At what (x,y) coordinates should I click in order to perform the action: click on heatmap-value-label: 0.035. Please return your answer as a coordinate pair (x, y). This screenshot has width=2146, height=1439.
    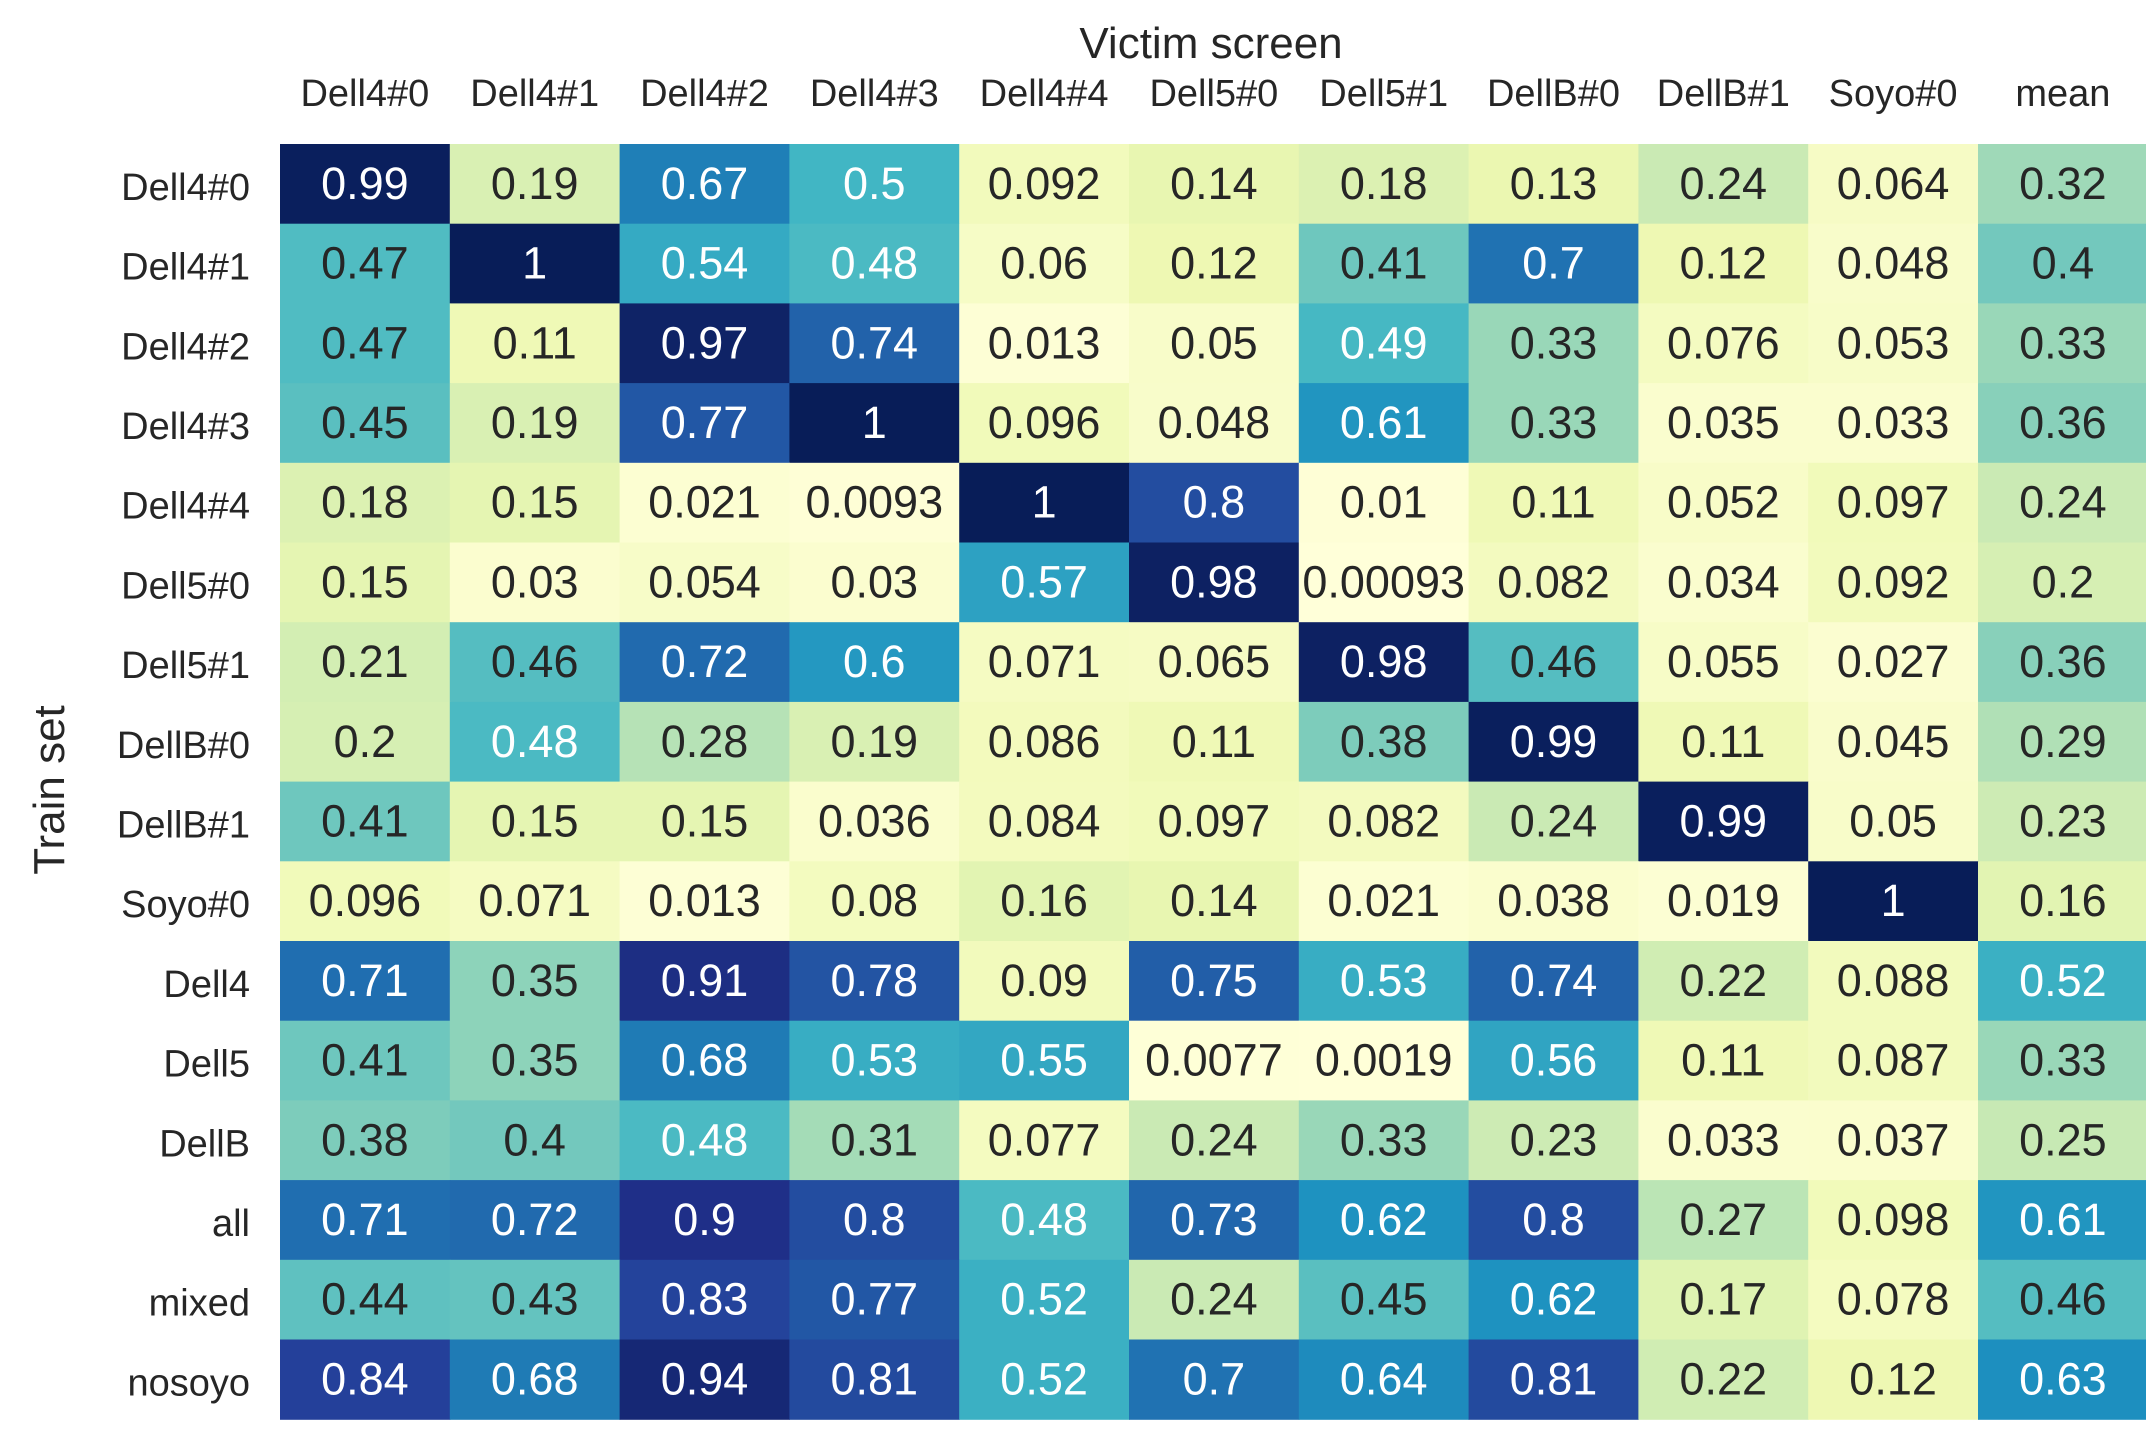
    Looking at the image, I should click on (1723, 422).